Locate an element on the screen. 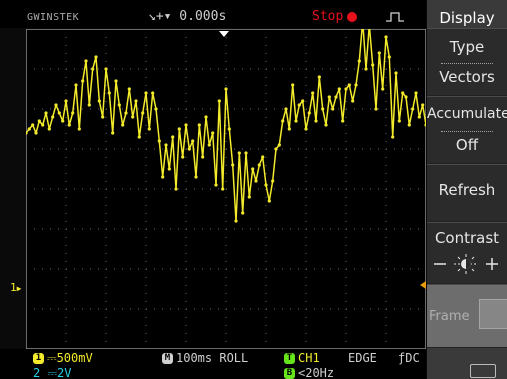 The width and height of the screenshot is (507, 379). status-bar: GWINSTEK ↘+▾ 0.000s Stop is located at coordinates (213, 14).